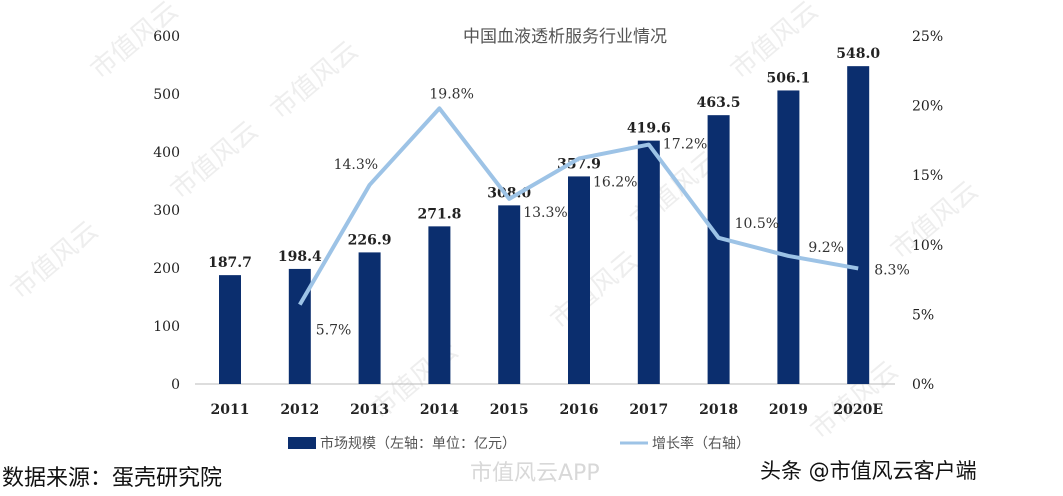 Image resolution: width=1063 pixels, height=496 pixels. Describe the element at coordinates (509, 294) in the screenshot. I see `bar-2015` at that location.